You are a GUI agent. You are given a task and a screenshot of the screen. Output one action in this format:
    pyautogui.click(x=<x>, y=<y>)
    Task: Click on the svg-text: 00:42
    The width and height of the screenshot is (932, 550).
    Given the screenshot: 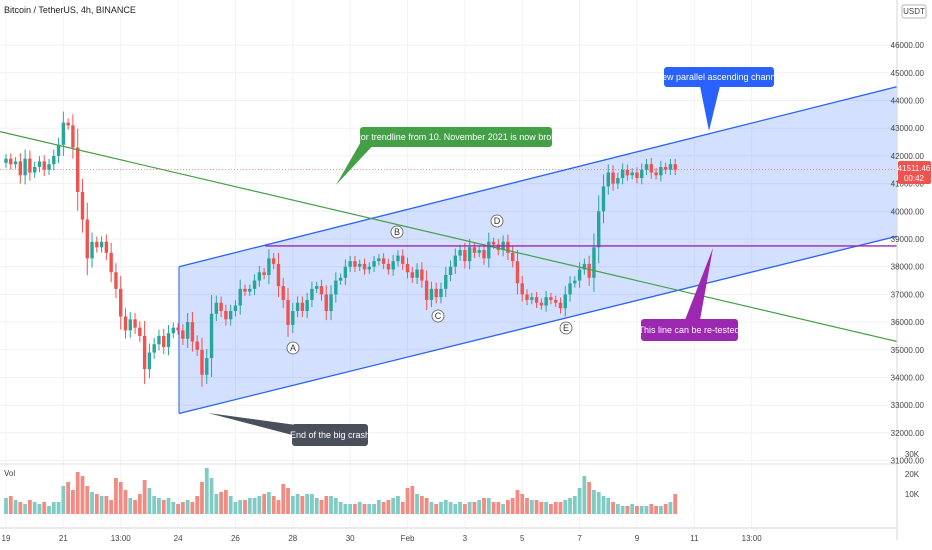 What is the action you would take?
    pyautogui.click(x=914, y=178)
    